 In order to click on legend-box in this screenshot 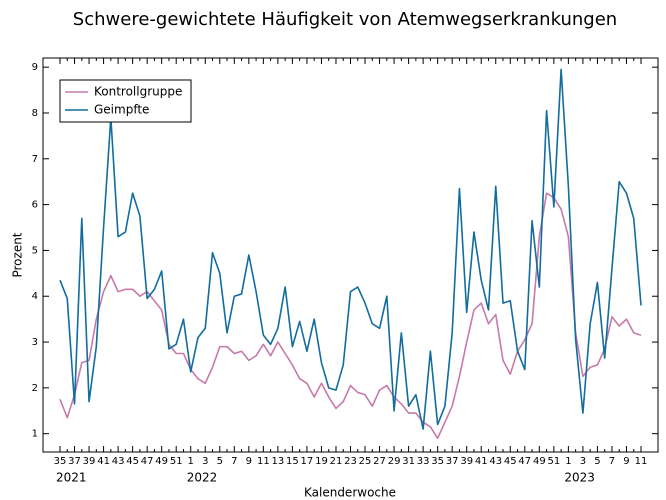, I will do `click(125, 101)`.